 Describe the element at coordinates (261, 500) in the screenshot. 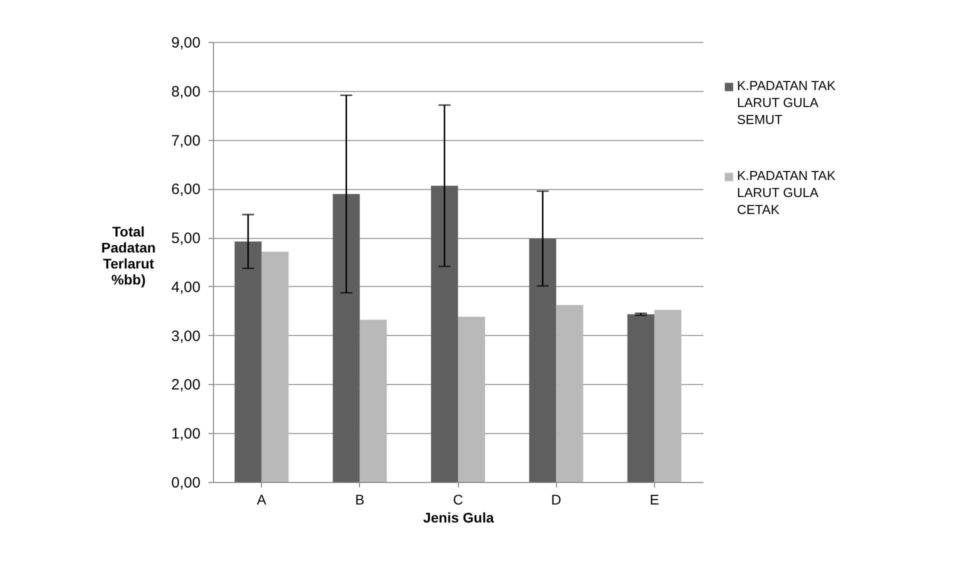

I see `x-tick-label: A` at that location.